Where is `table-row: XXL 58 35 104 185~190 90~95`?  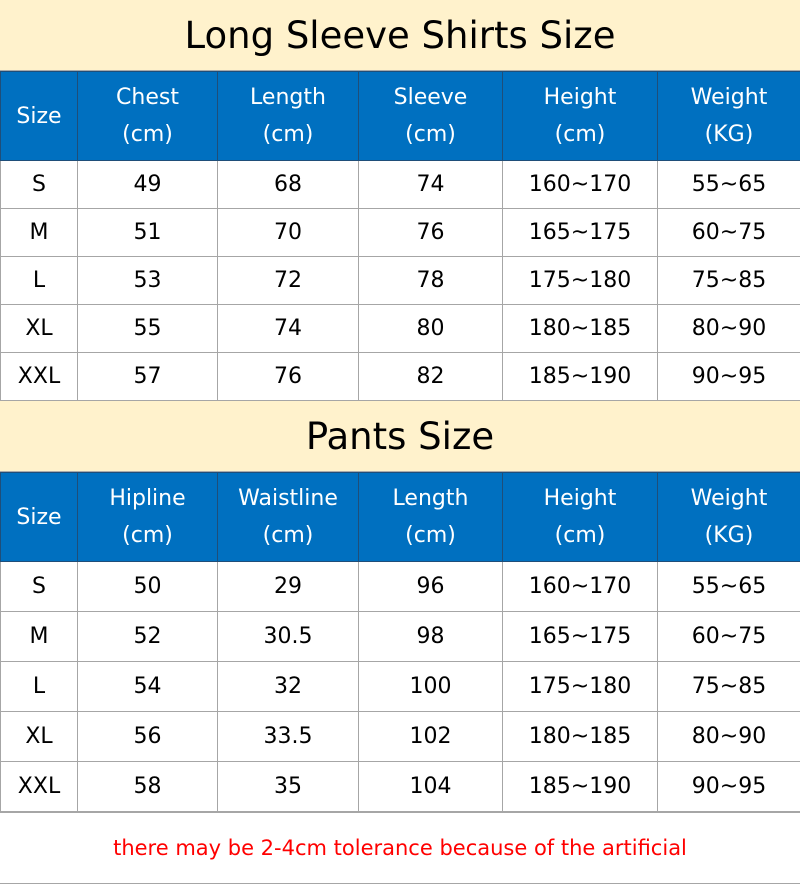 table-row: XXL 58 35 104 185~190 90~95 is located at coordinates (400, 786).